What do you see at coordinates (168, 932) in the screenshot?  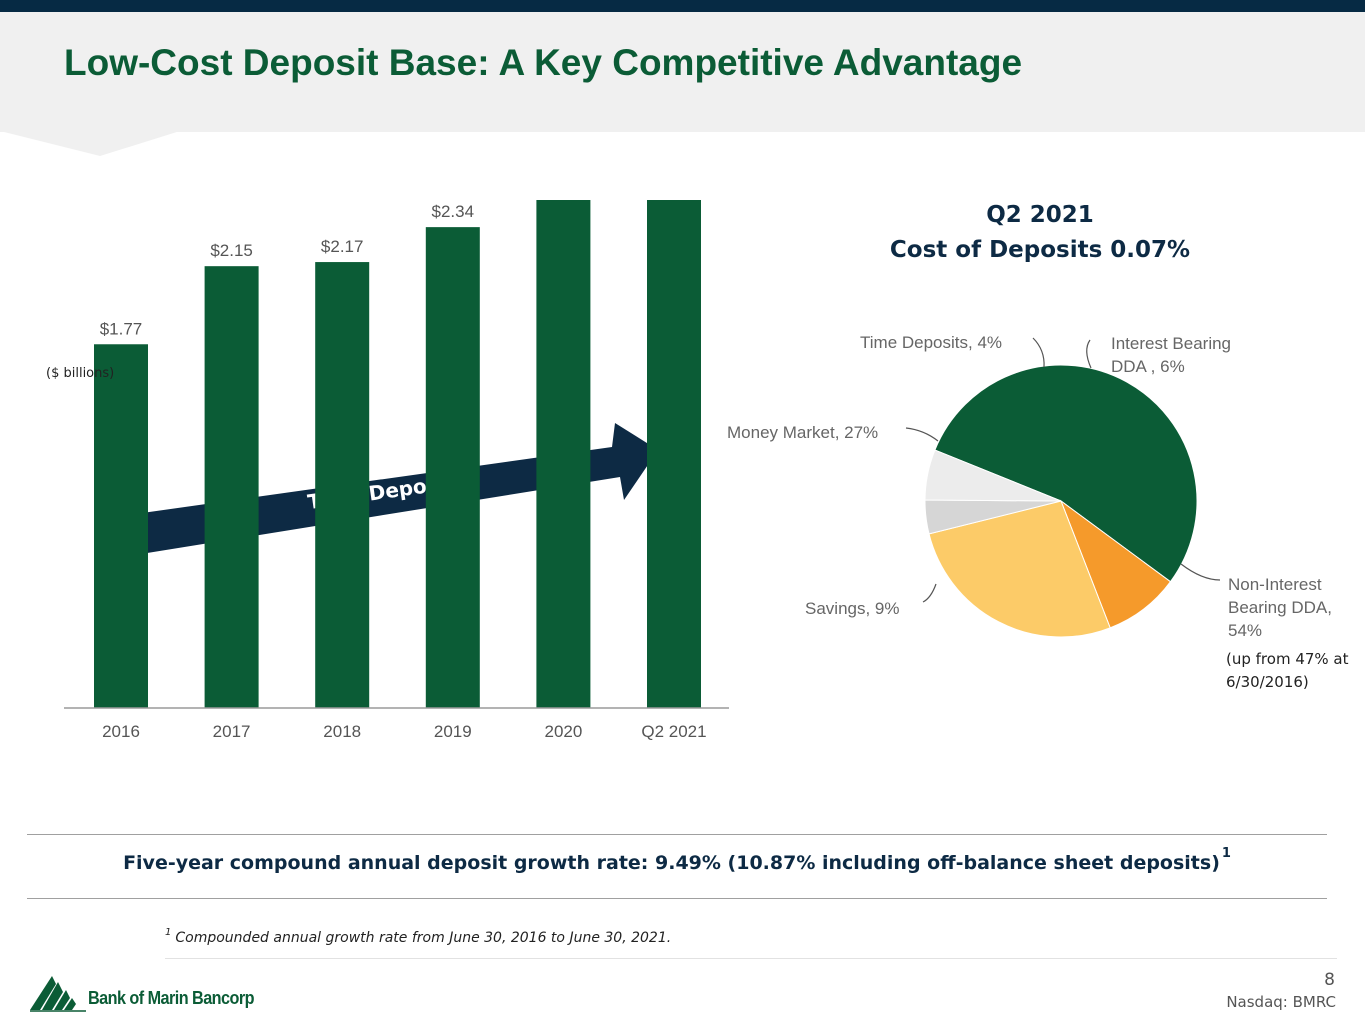 I see `footnote-marker: 1` at bounding box center [168, 932].